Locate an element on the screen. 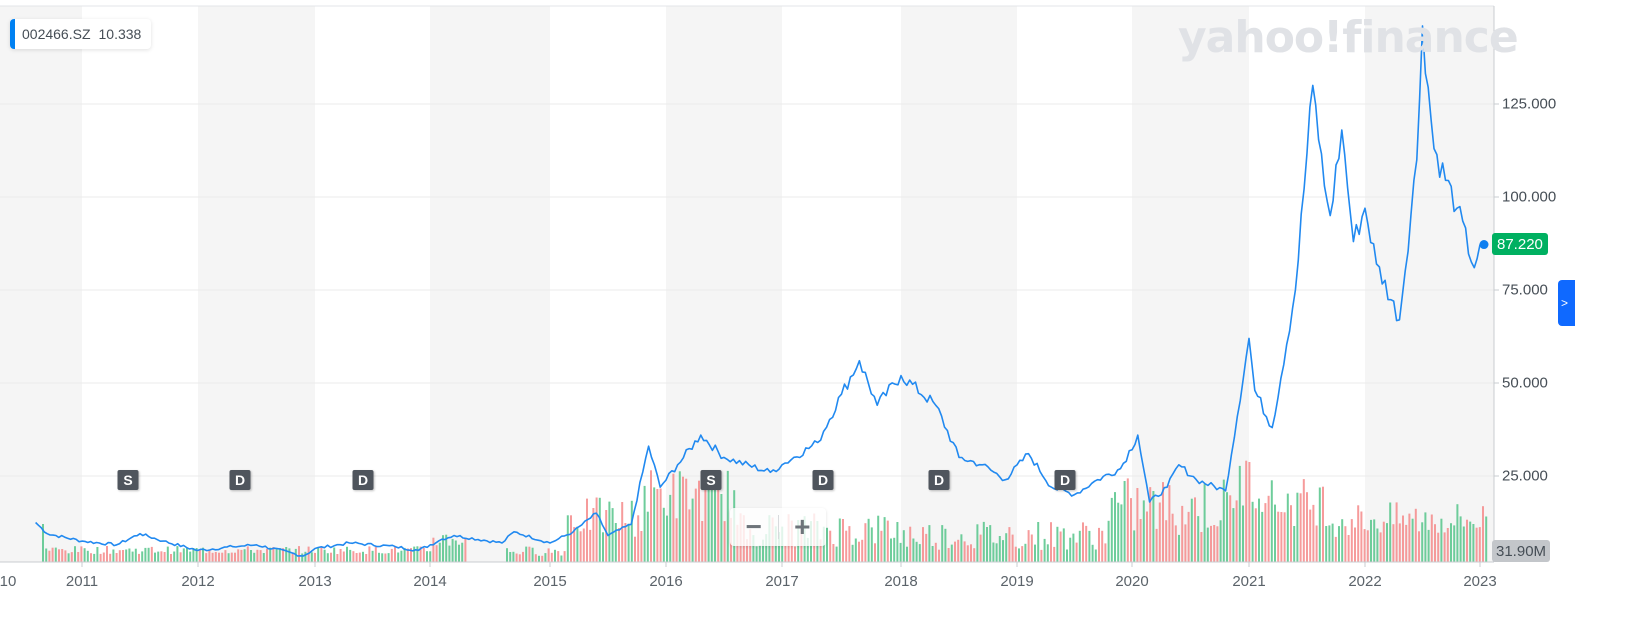 This screenshot has width=1647, height=641. y-tick-label: 50.000 is located at coordinates (1525, 383).